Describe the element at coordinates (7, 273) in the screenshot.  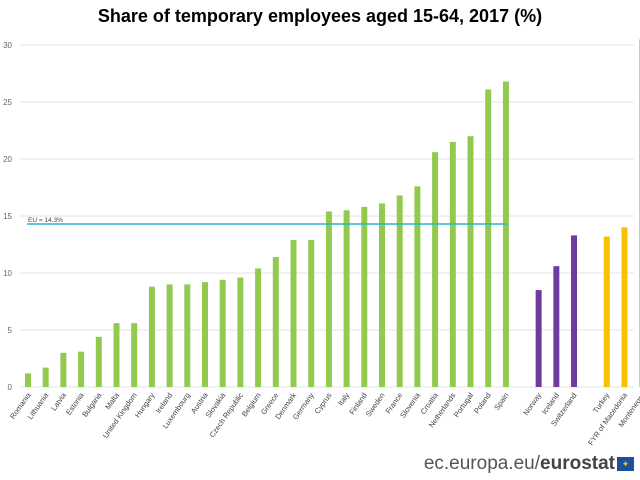
I see `y-tick-label: 10` at that location.